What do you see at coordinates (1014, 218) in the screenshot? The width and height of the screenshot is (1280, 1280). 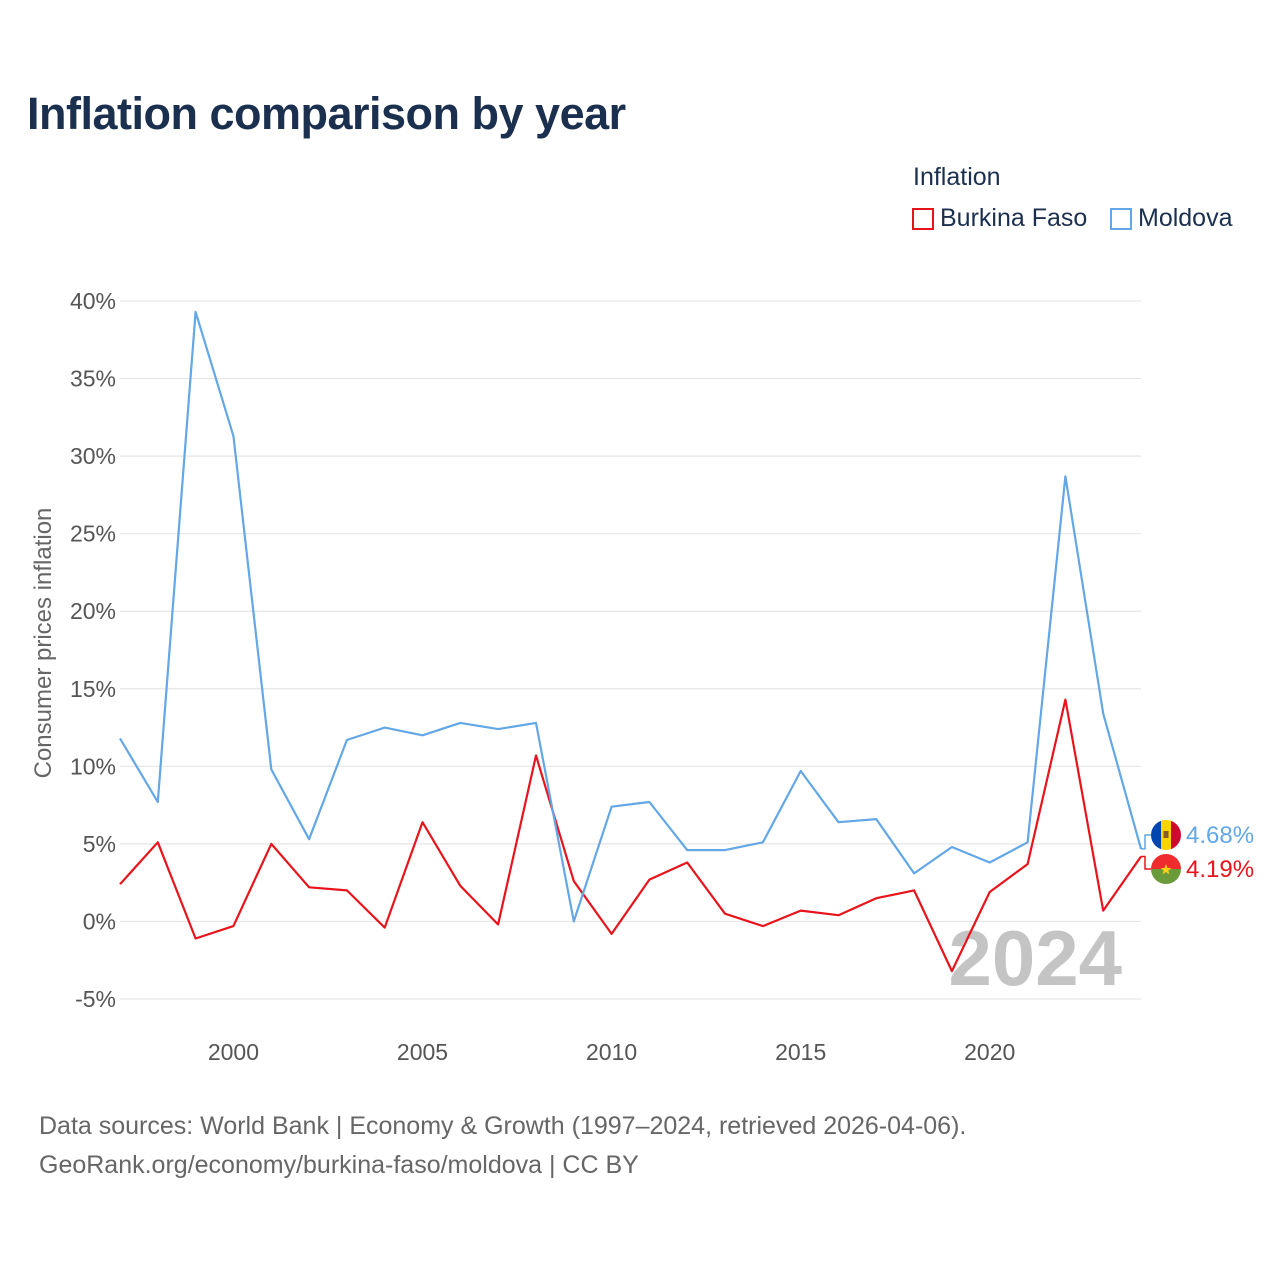 I see `legend-label-burkina-faso: Burkina Faso` at bounding box center [1014, 218].